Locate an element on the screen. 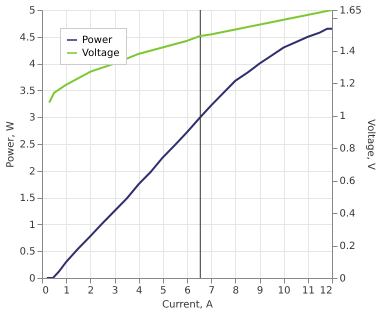 Image resolution: width=387 pixels, height=327 pixels. y2-tick-label: 1.4 is located at coordinates (348, 52).